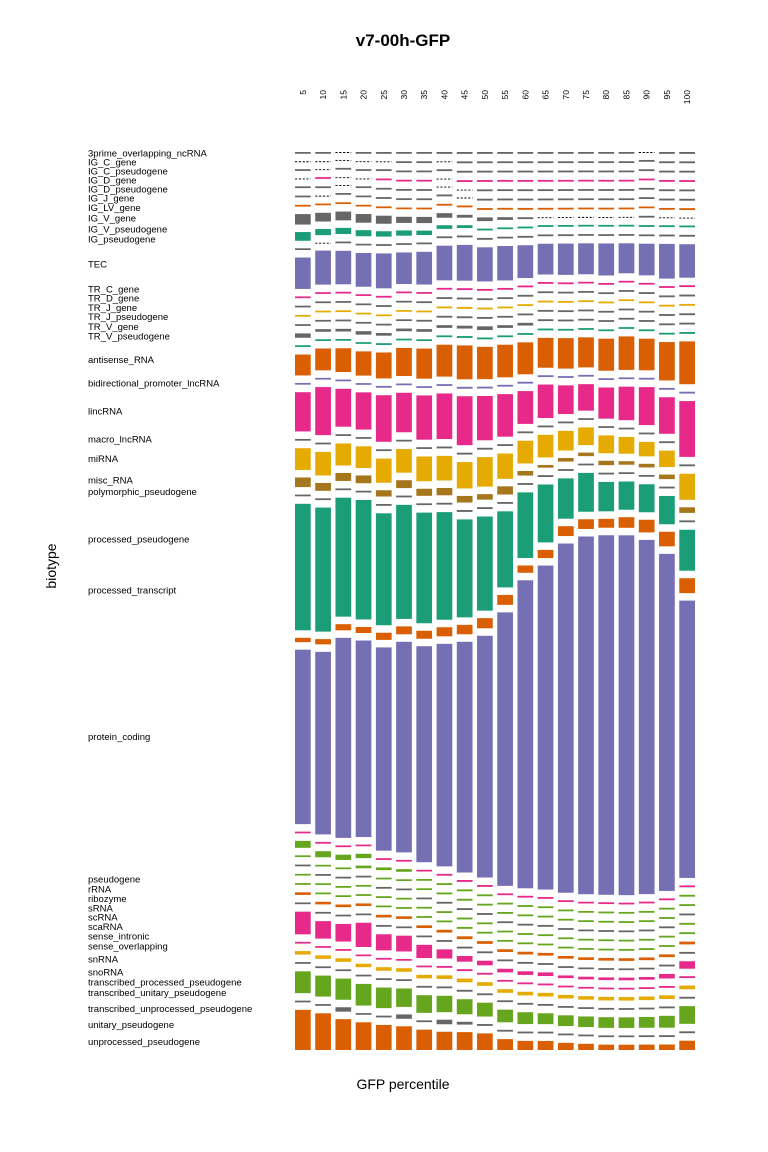  Describe the element at coordinates (105, 412) in the screenshot. I see `row-label: lincRNA` at that location.